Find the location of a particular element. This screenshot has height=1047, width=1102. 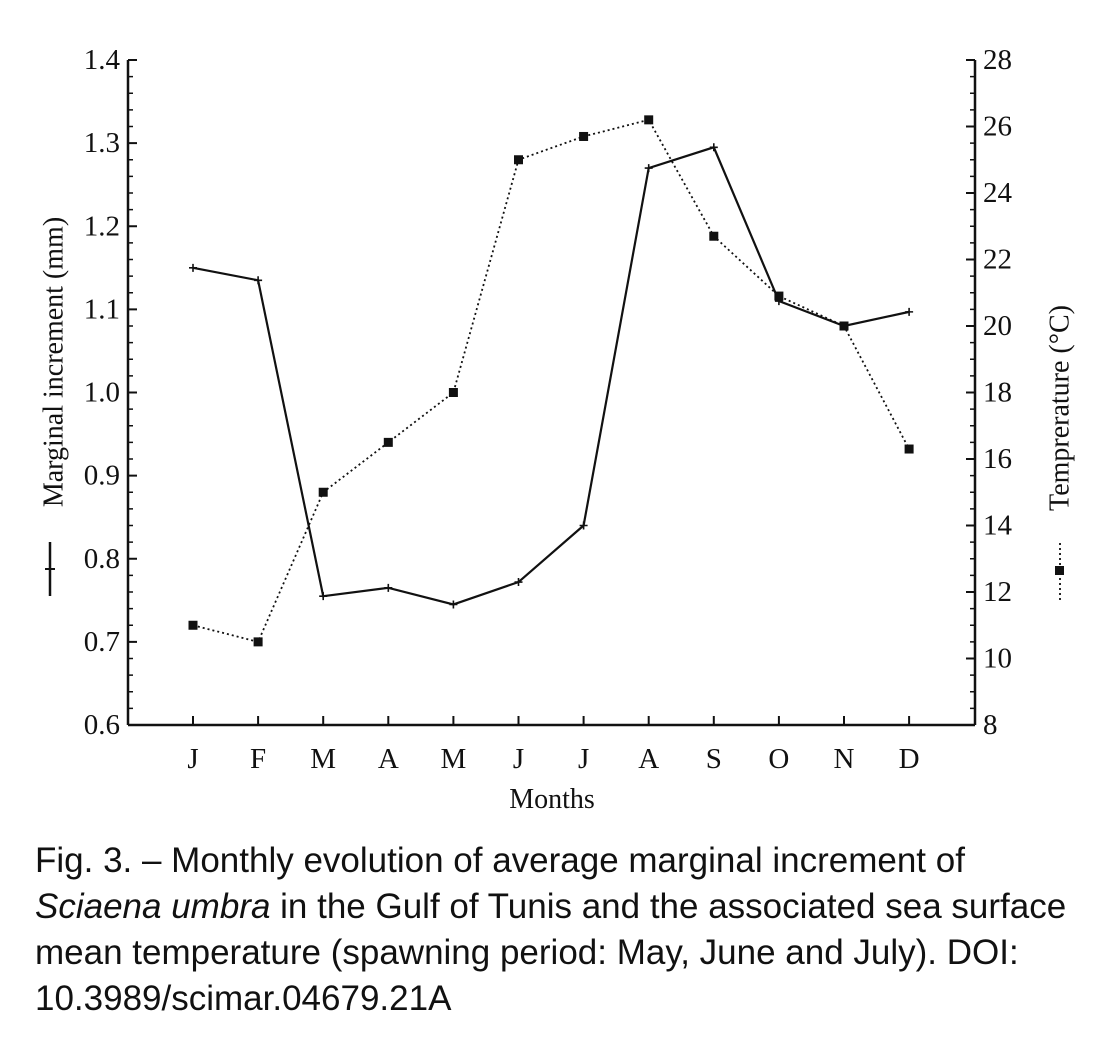

left-axis-title: Marginal increment (mm) is located at coordinates (53, 362).